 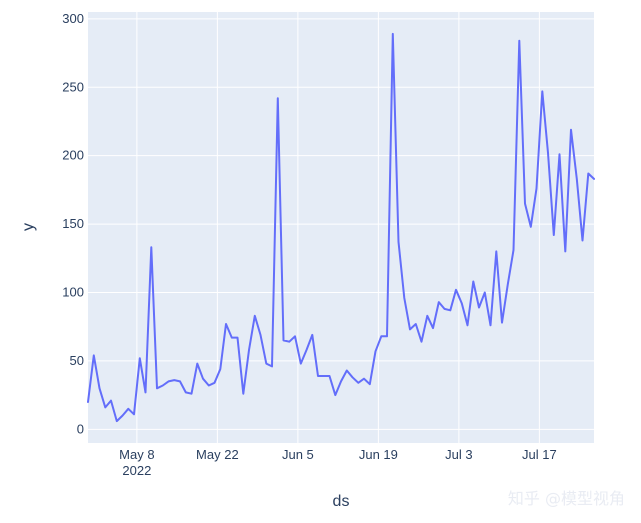 What do you see at coordinates (28, 227) in the screenshot?
I see `y-axis-title: y` at bounding box center [28, 227].